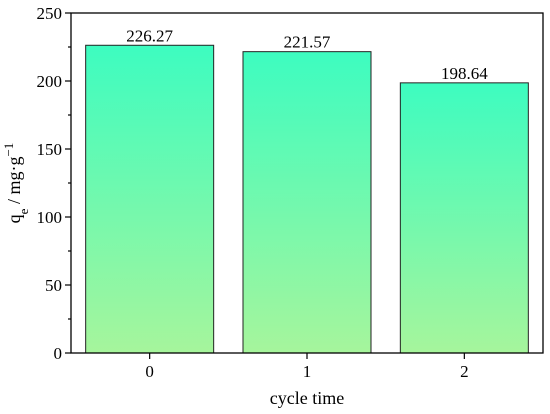 The width and height of the screenshot is (550, 414). I want to click on y-axis-label-superscript: −1, so click(8, 150).